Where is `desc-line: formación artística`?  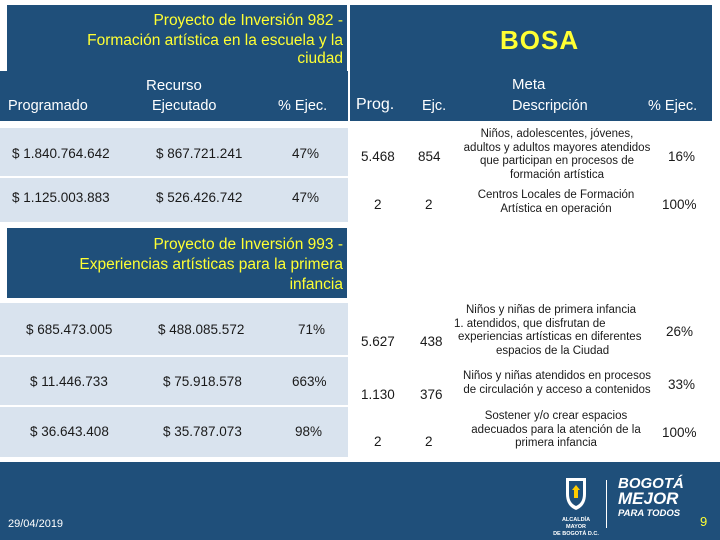
desc-line: formación artística is located at coordinates (557, 174).